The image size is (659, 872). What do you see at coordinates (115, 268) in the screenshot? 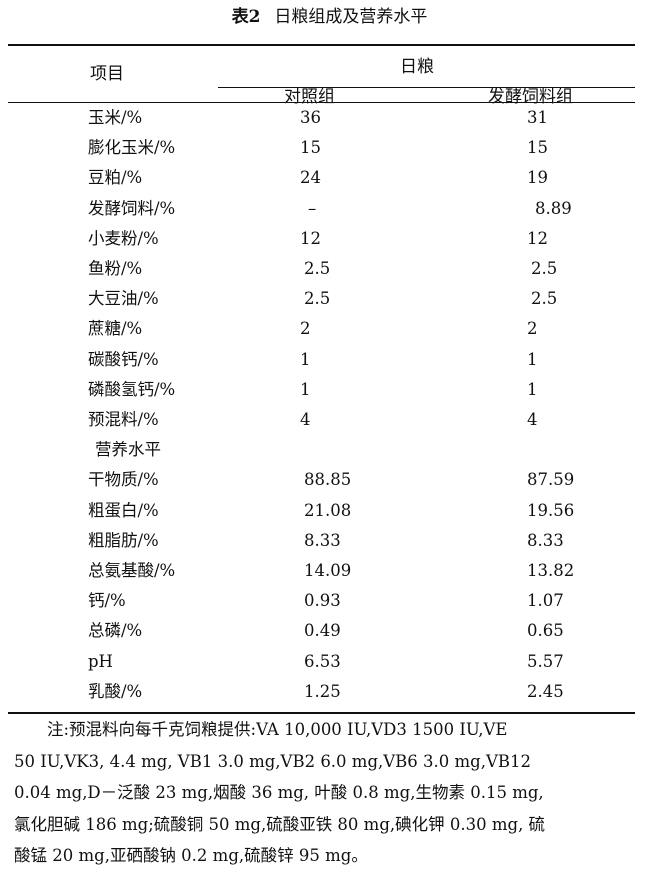
I see `row-label: 鱼粉/%` at bounding box center [115, 268].